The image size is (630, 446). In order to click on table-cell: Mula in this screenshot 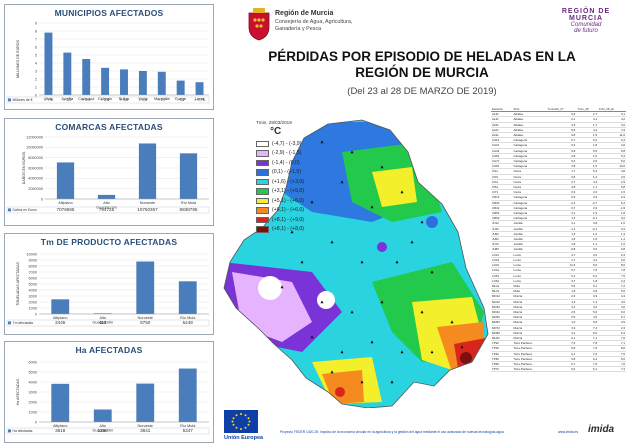, I will do `click(529, 291)`.